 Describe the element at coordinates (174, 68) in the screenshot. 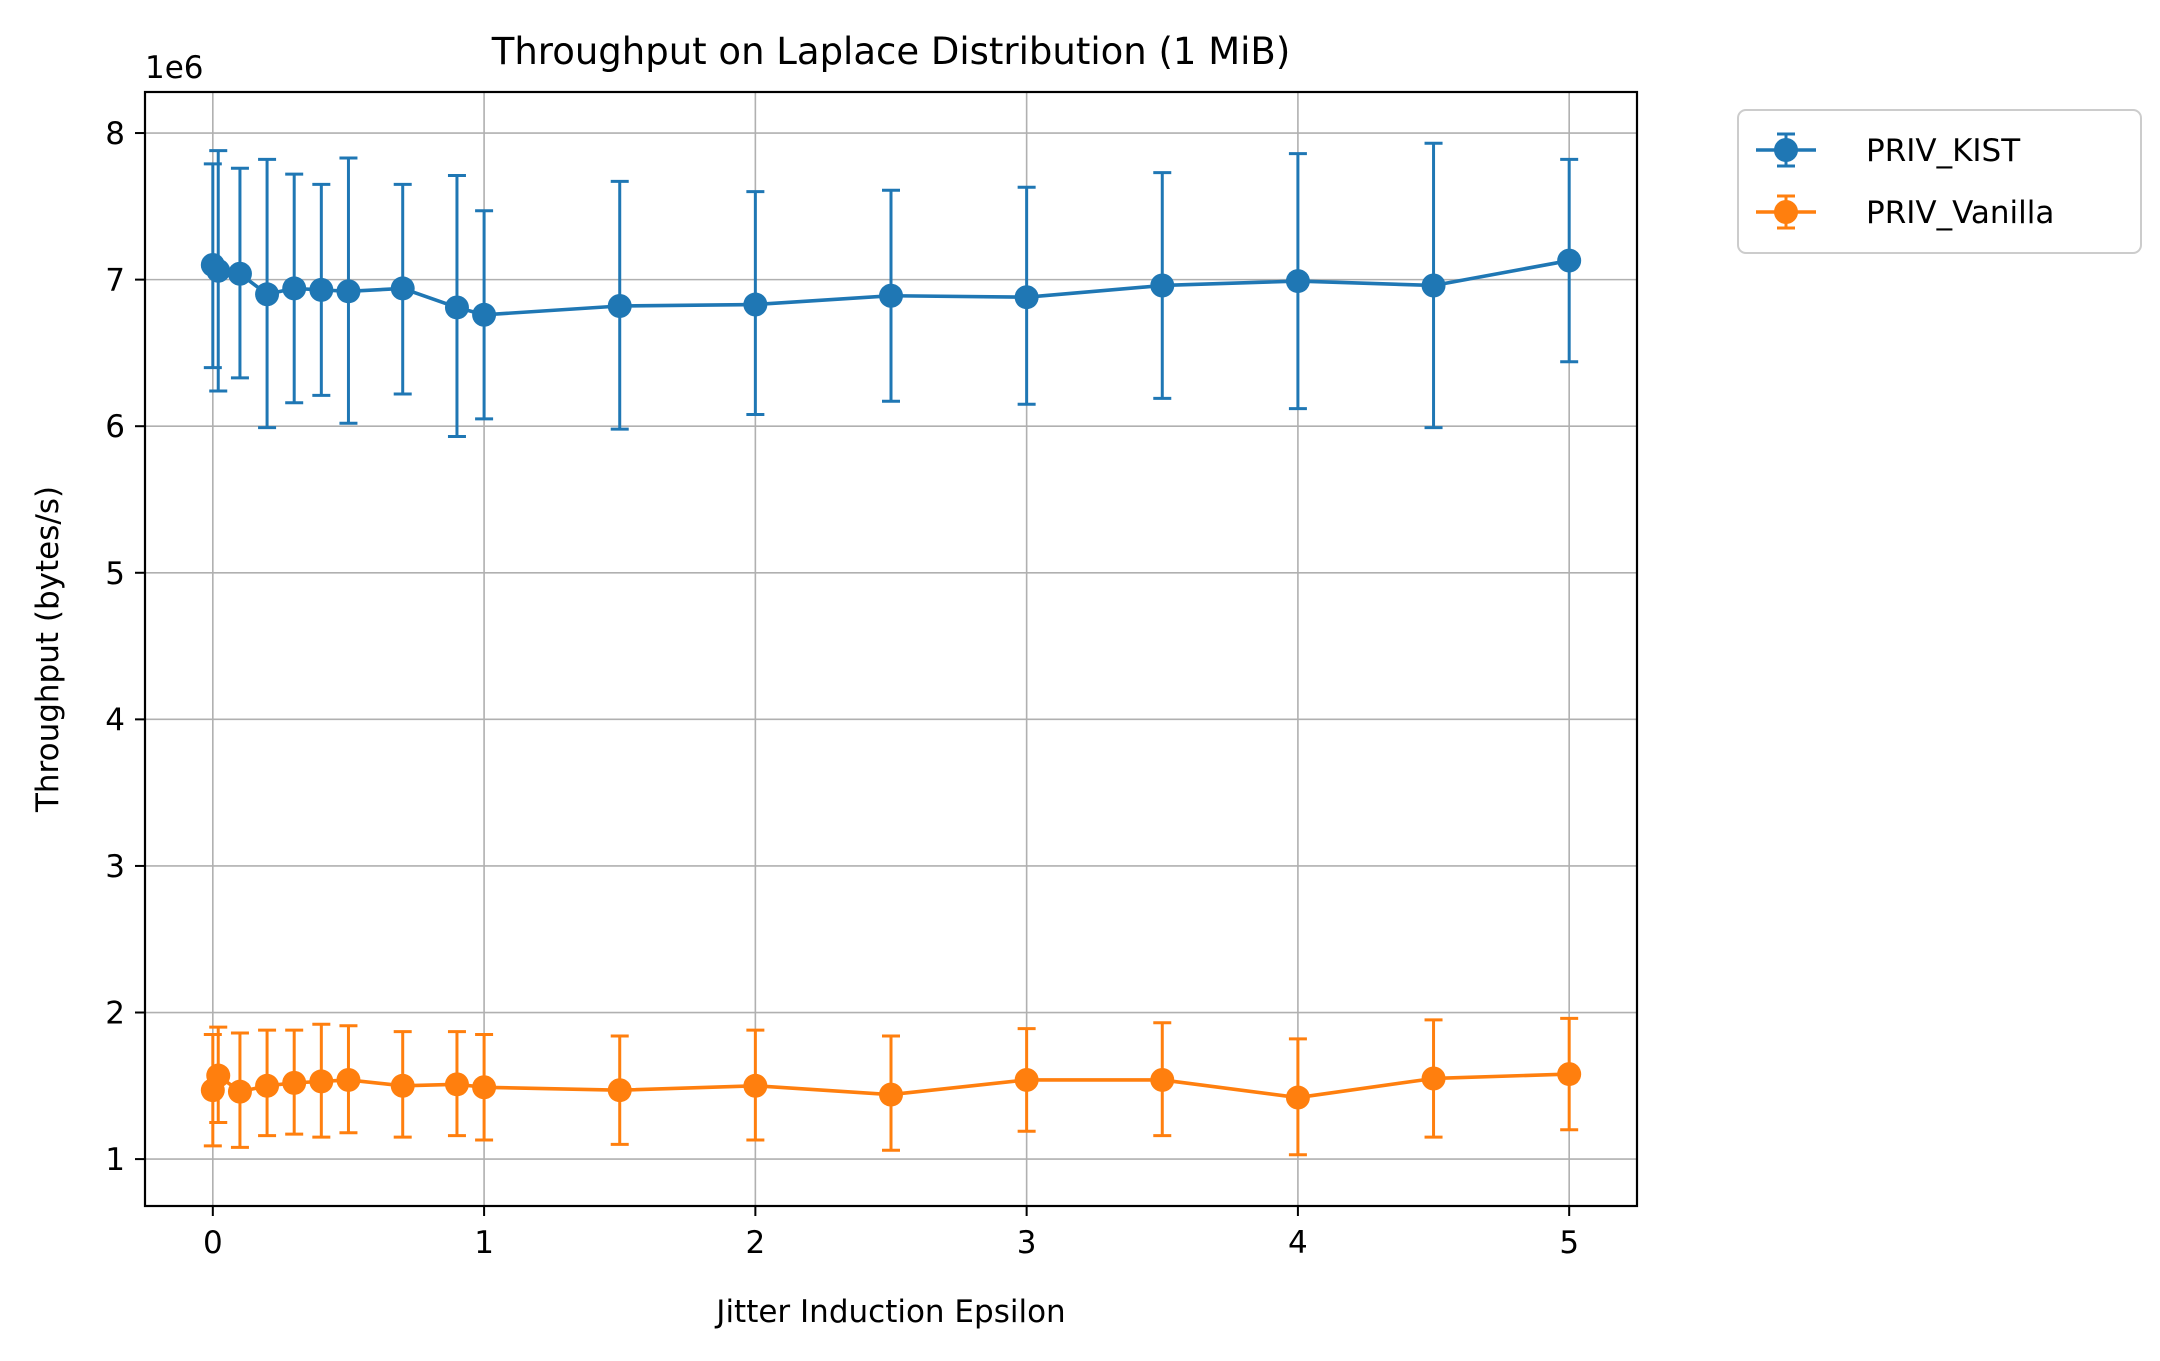

I see `y-scale-label: 1e6` at that location.